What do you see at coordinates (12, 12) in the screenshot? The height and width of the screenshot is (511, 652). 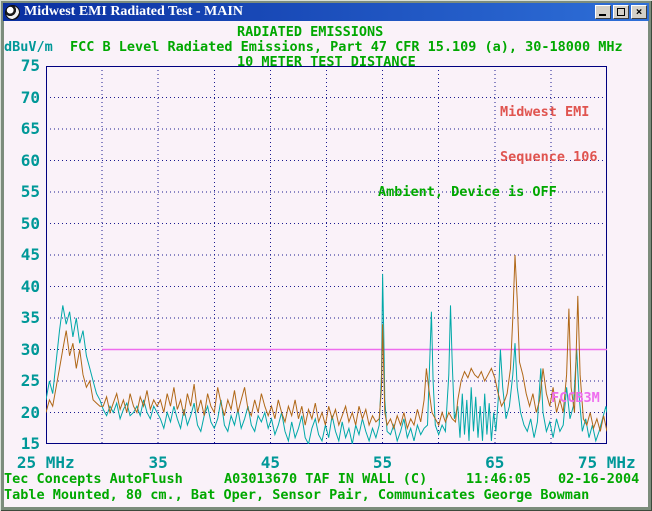 I see `app-icon` at bounding box center [12, 12].